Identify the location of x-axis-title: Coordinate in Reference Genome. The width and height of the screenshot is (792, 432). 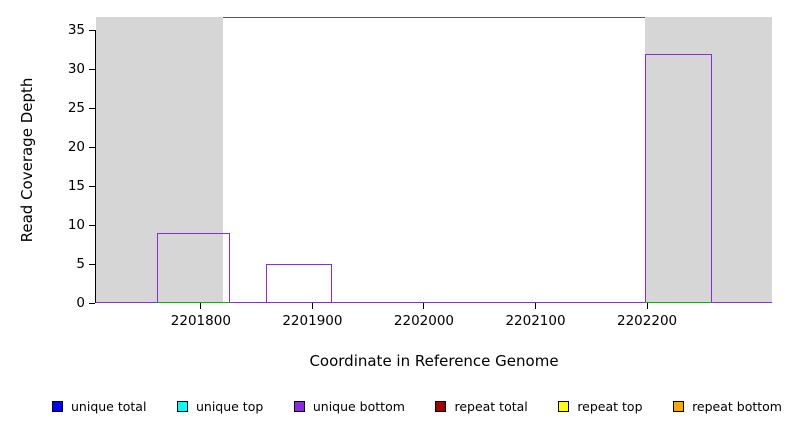
(434, 361).